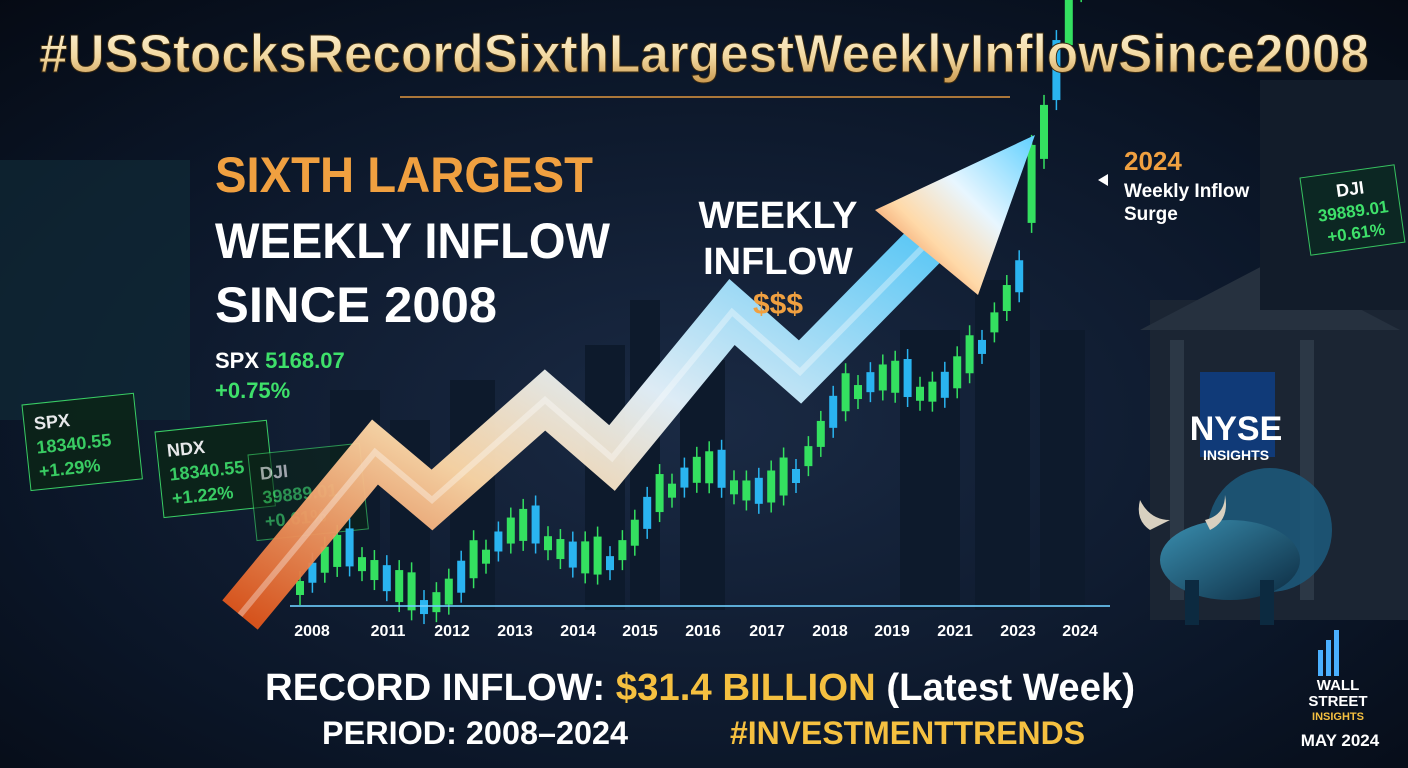  What do you see at coordinates (356, 305) in the screenshot?
I see `headline-line: SINCE 2008` at bounding box center [356, 305].